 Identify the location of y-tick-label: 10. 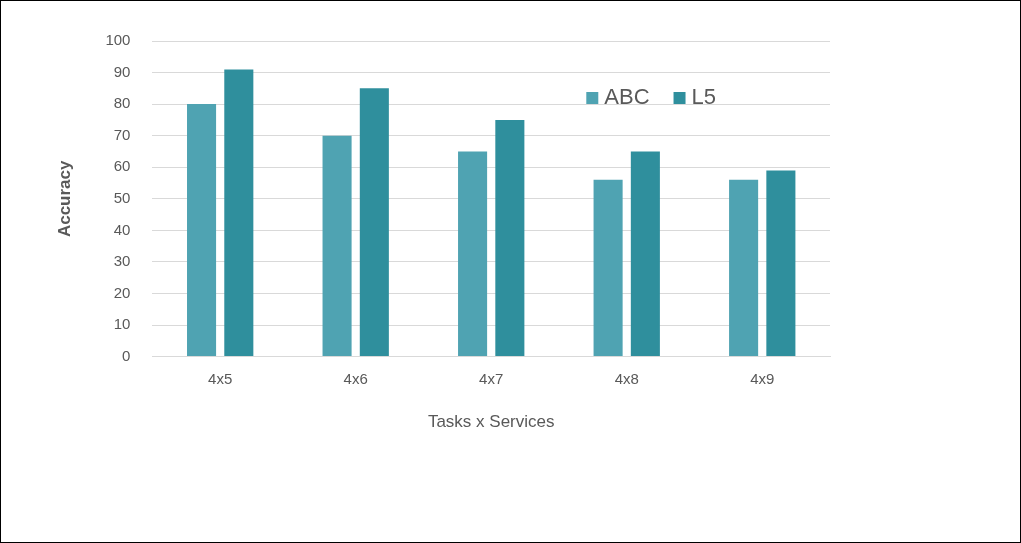
(122, 324).